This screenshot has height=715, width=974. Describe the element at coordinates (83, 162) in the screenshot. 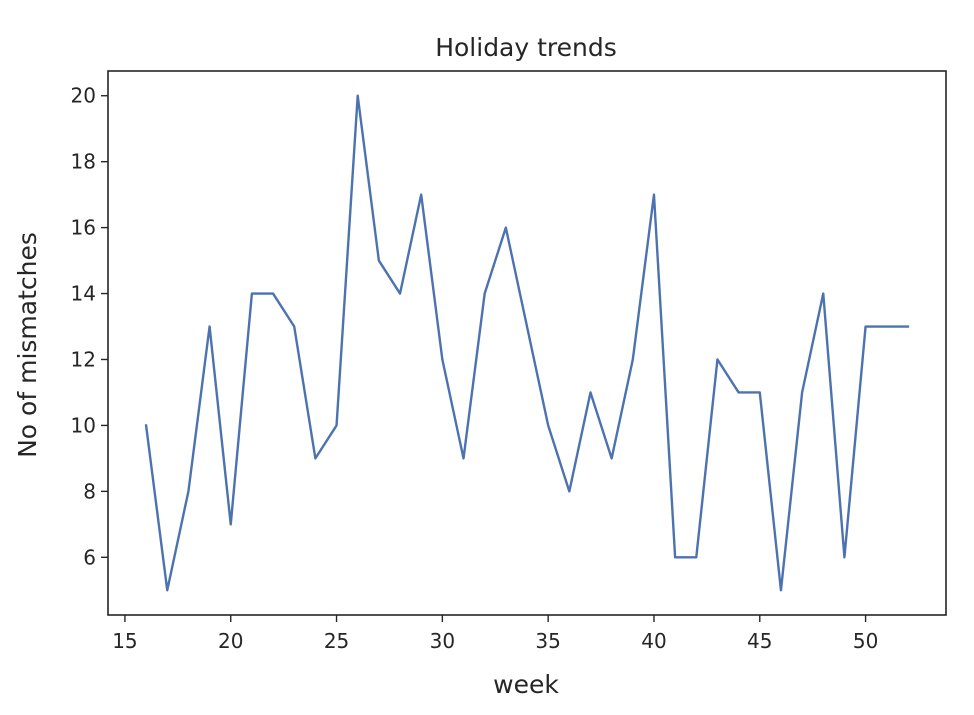

I see `y-tick-label: 18` at that location.